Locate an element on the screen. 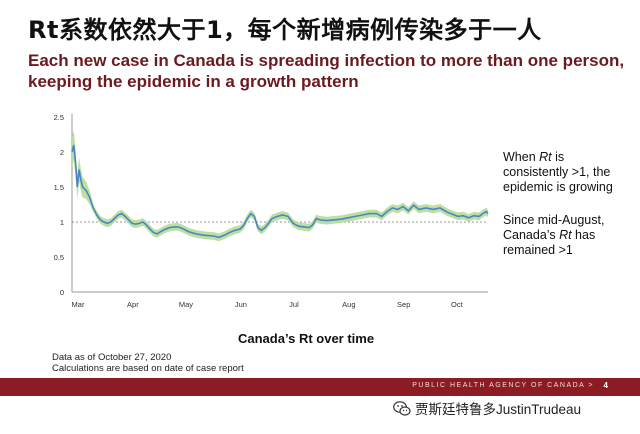 Image resolution: width=640 pixels, height=434 pixels. x-tick-label: Jul is located at coordinates (294, 304).